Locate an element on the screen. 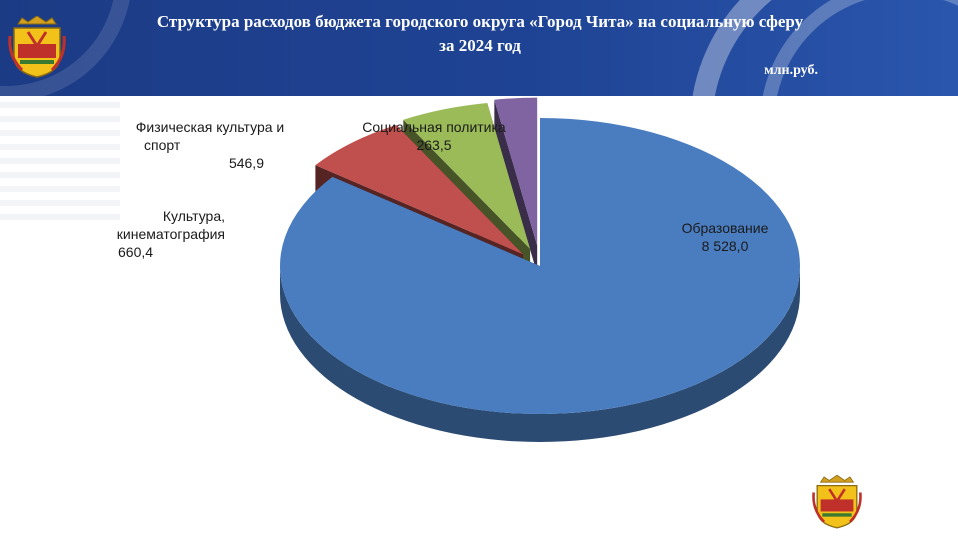 Image resolution: width=958 pixels, height=539 pixels. label-culture: Культура, кинематография 660,4 is located at coordinates (152, 234).